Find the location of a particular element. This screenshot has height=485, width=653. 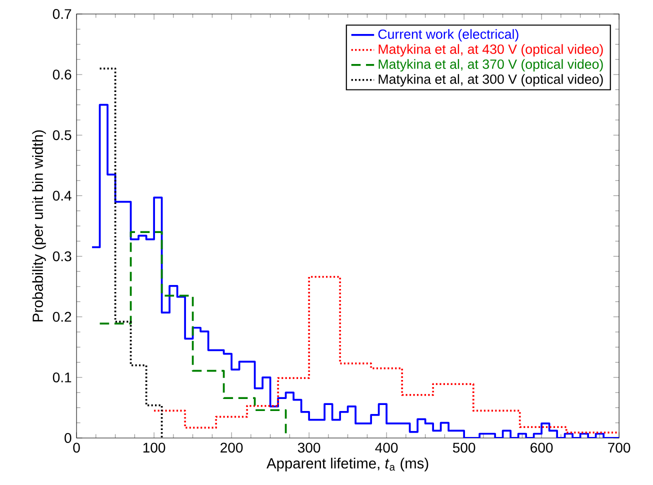

x-tick-label: 100 is located at coordinates (154, 447).